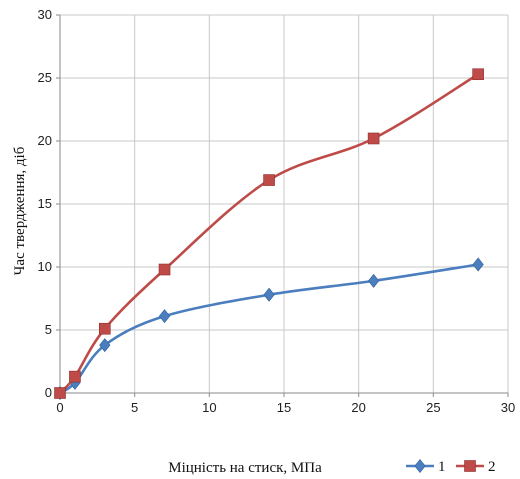  What do you see at coordinates (48, 329) in the screenshot?
I see `y-tick-label: 5` at bounding box center [48, 329].